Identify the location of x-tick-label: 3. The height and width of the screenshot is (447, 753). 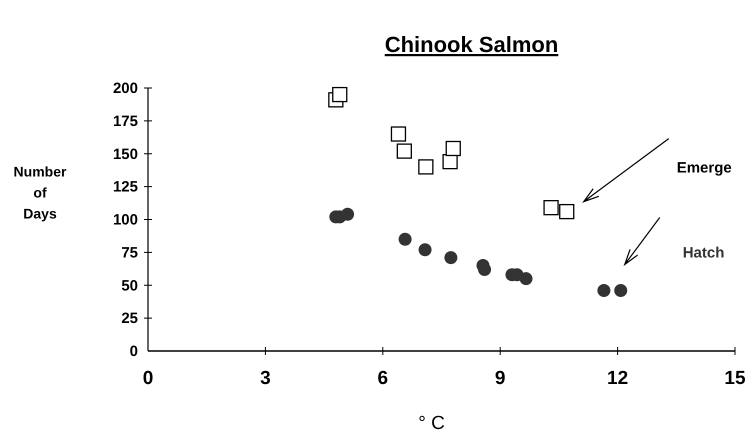
(265, 378).